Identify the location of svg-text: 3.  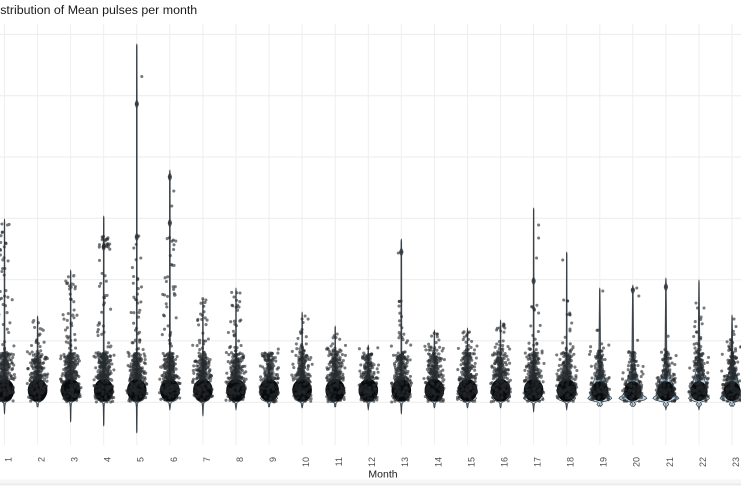
(75, 459).